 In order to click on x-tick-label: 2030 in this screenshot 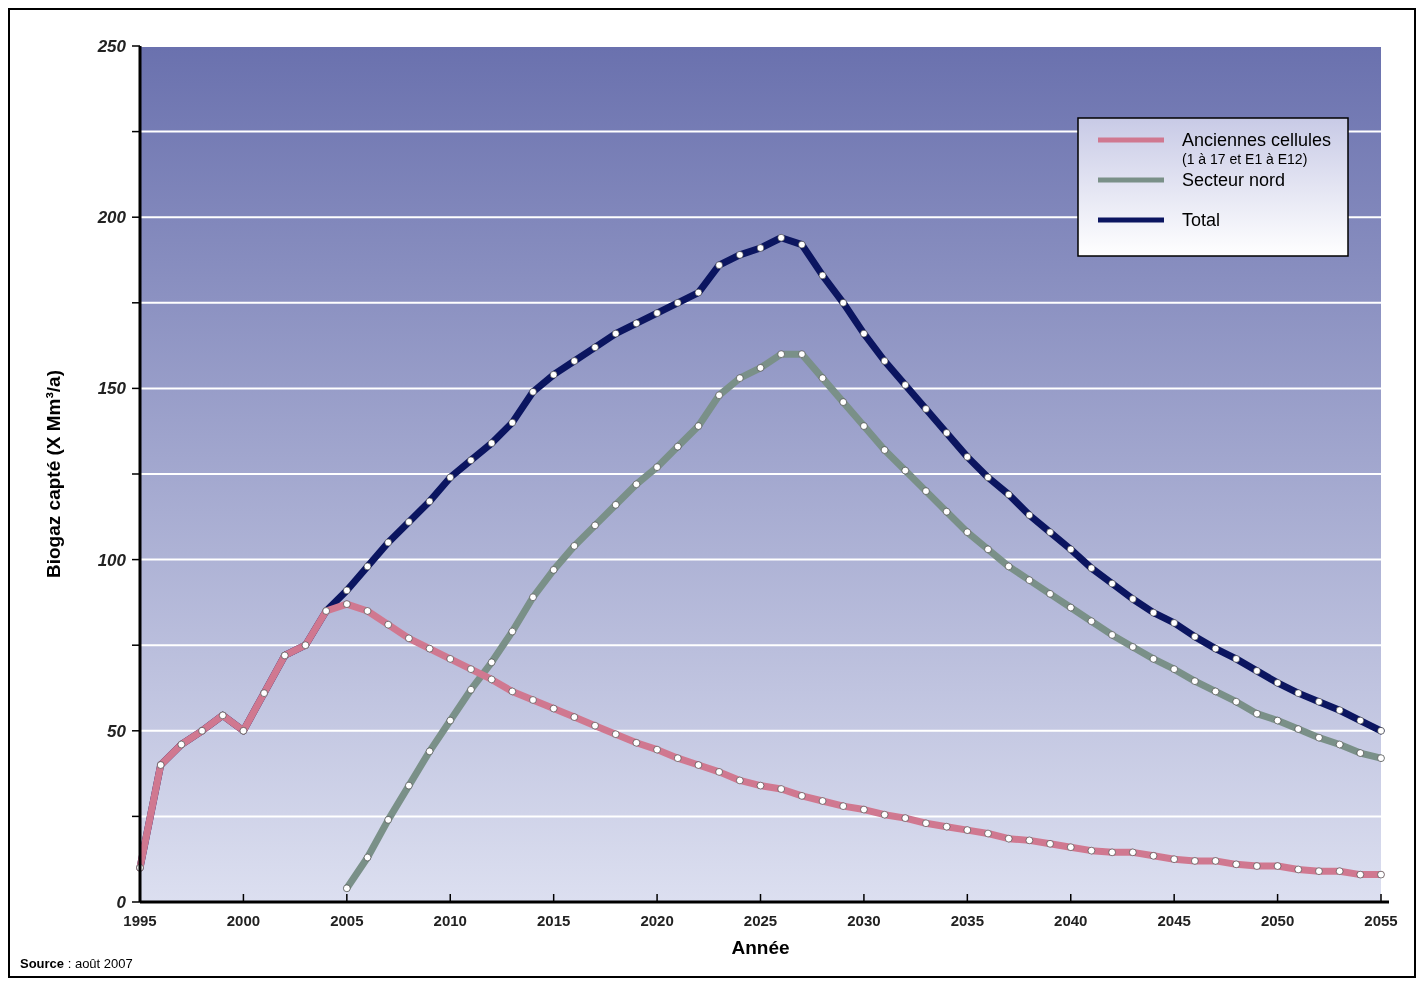, I will do `click(864, 920)`.